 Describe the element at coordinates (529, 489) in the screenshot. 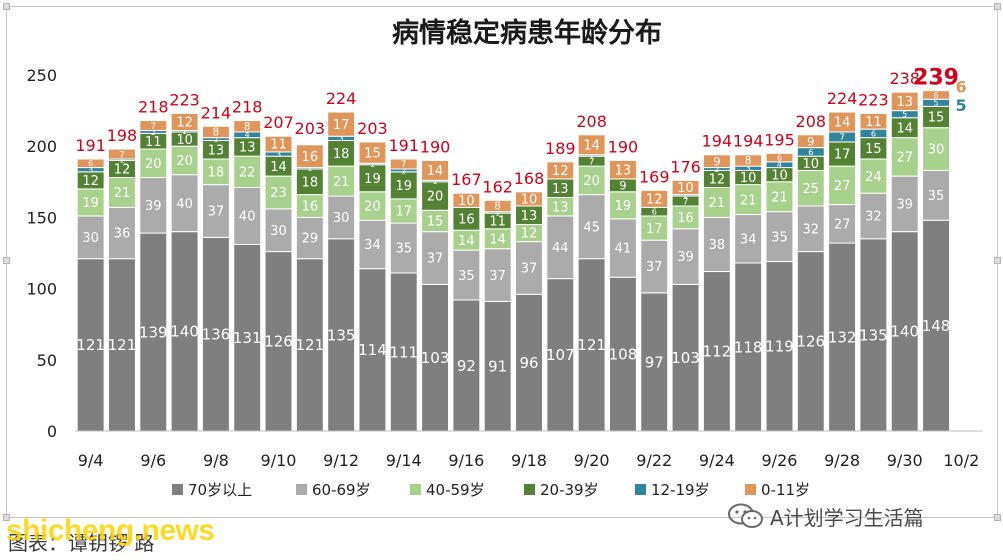

I see `legend-swatch` at that location.